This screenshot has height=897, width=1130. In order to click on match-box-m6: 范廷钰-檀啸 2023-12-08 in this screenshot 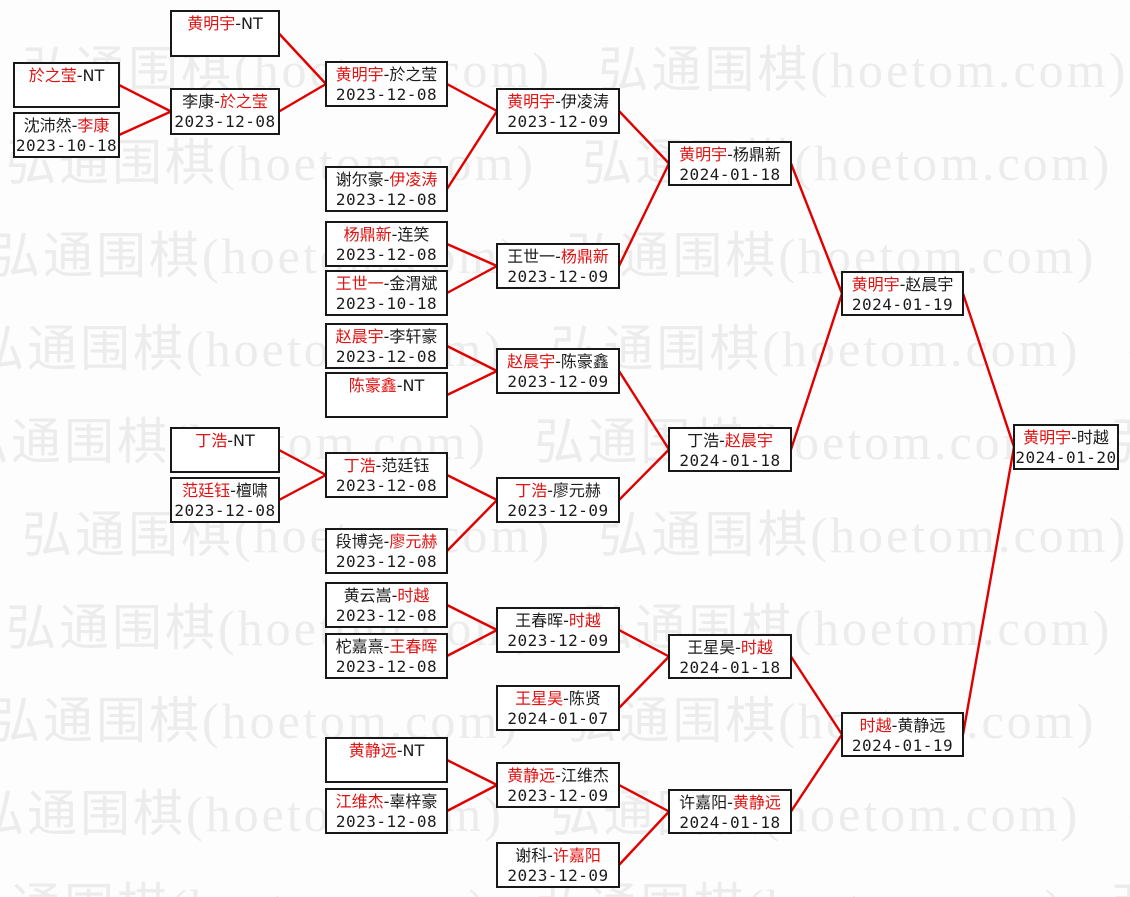, I will do `click(225, 500)`.